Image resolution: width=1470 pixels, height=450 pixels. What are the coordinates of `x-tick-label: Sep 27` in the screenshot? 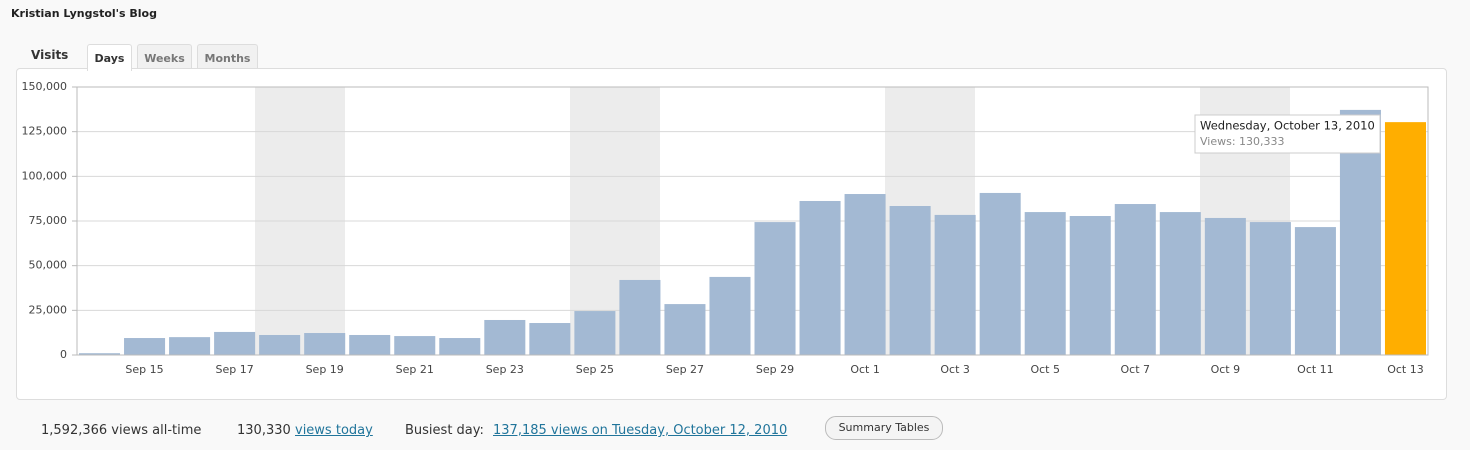 It's located at (685, 369).